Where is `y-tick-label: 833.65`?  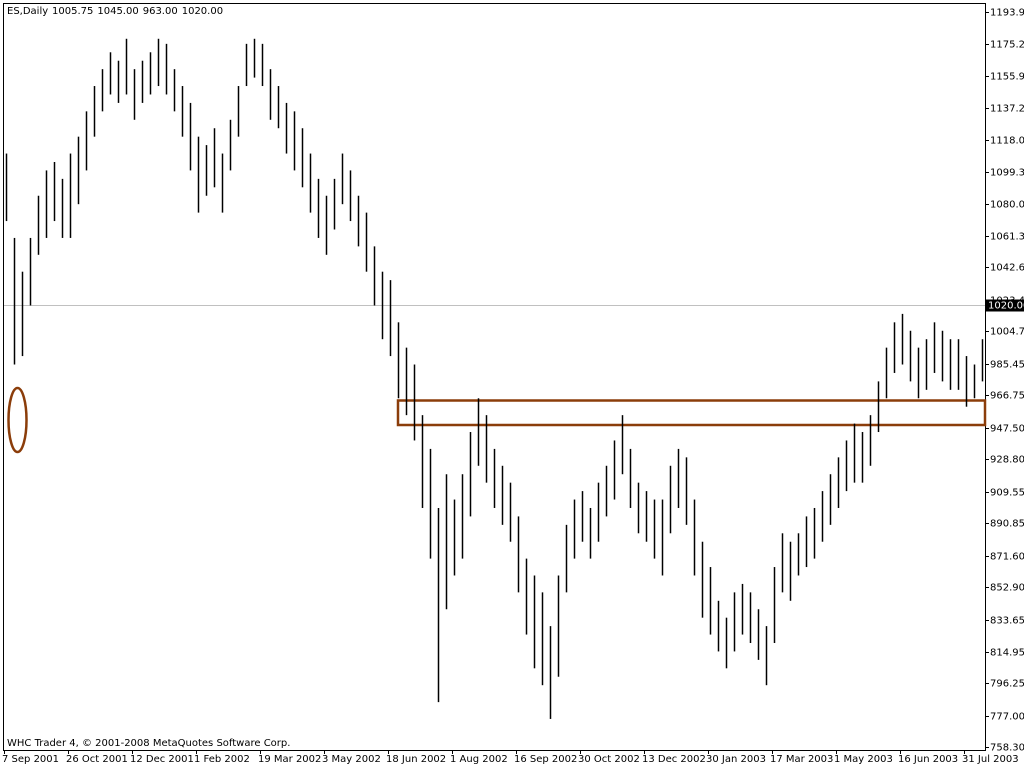 y-tick-label: 833.65 is located at coordinates (1007, 621).